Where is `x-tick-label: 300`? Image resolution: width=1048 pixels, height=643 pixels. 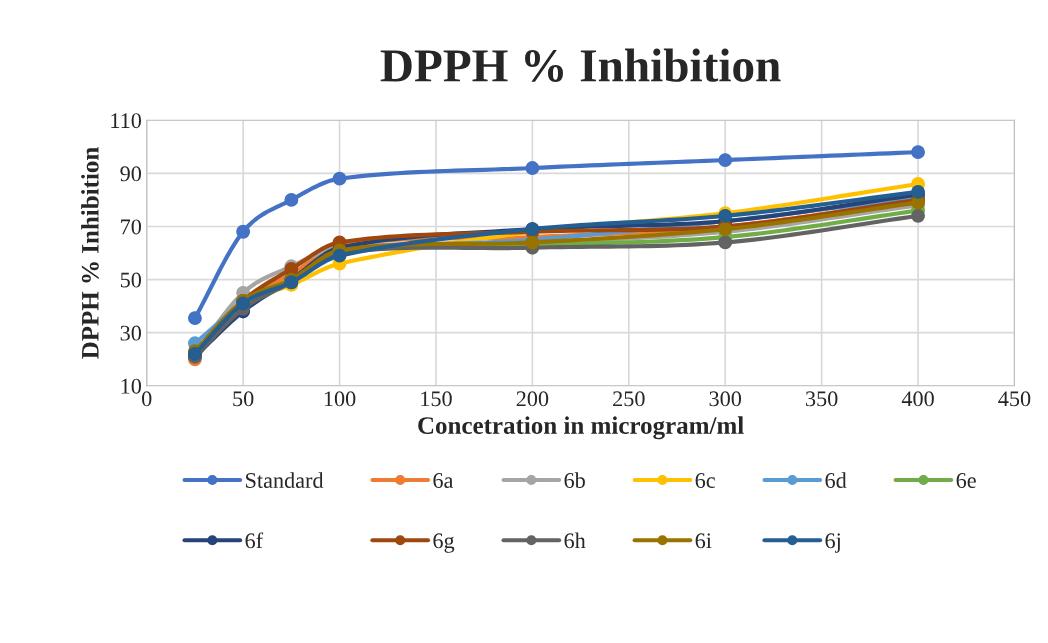 x-tick-label: 300 is located at coordinates (725, 399).